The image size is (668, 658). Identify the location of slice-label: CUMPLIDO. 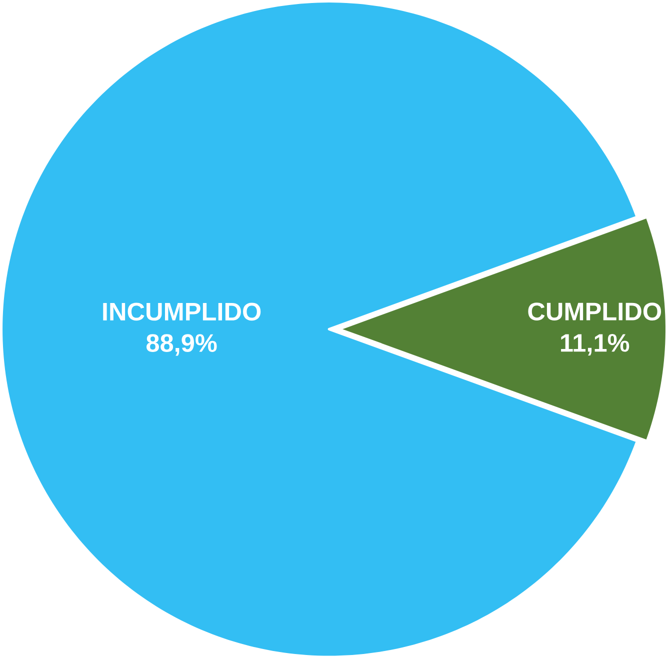
(595, 311).